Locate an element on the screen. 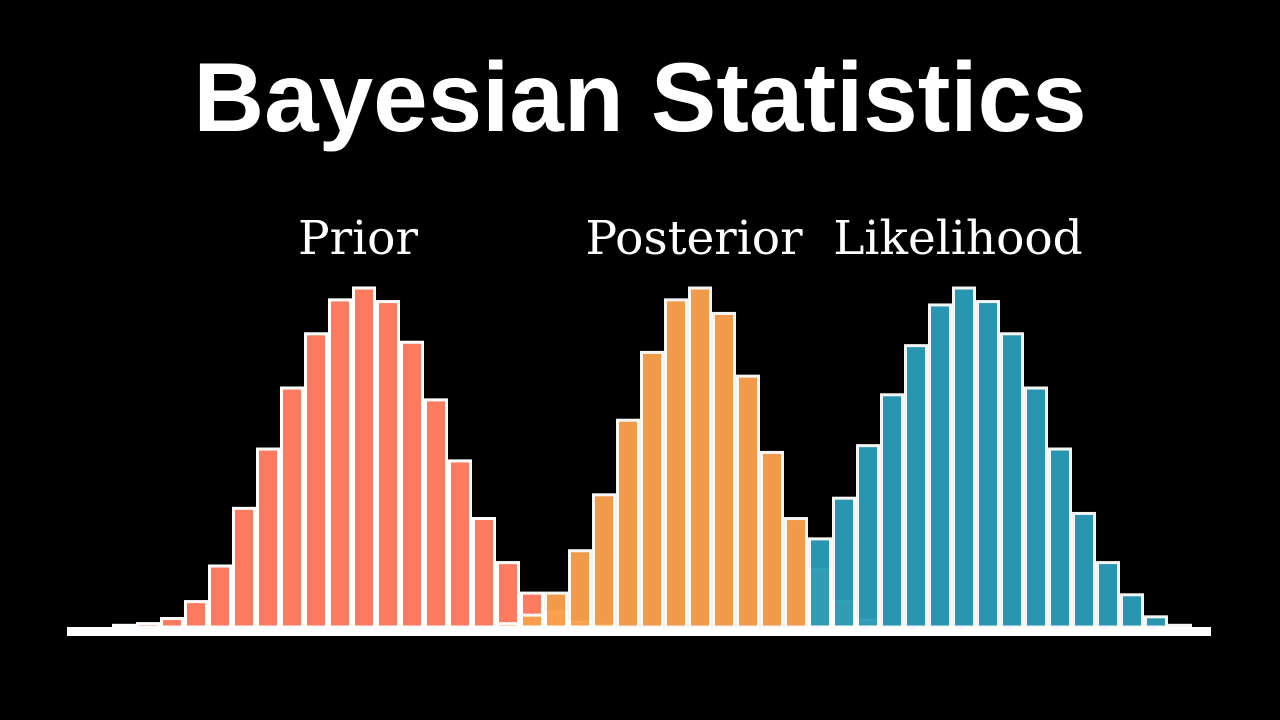 This screenshot has width=1280, height=720. series-label-posterior: Posterior is located at coordinates (694, 238).